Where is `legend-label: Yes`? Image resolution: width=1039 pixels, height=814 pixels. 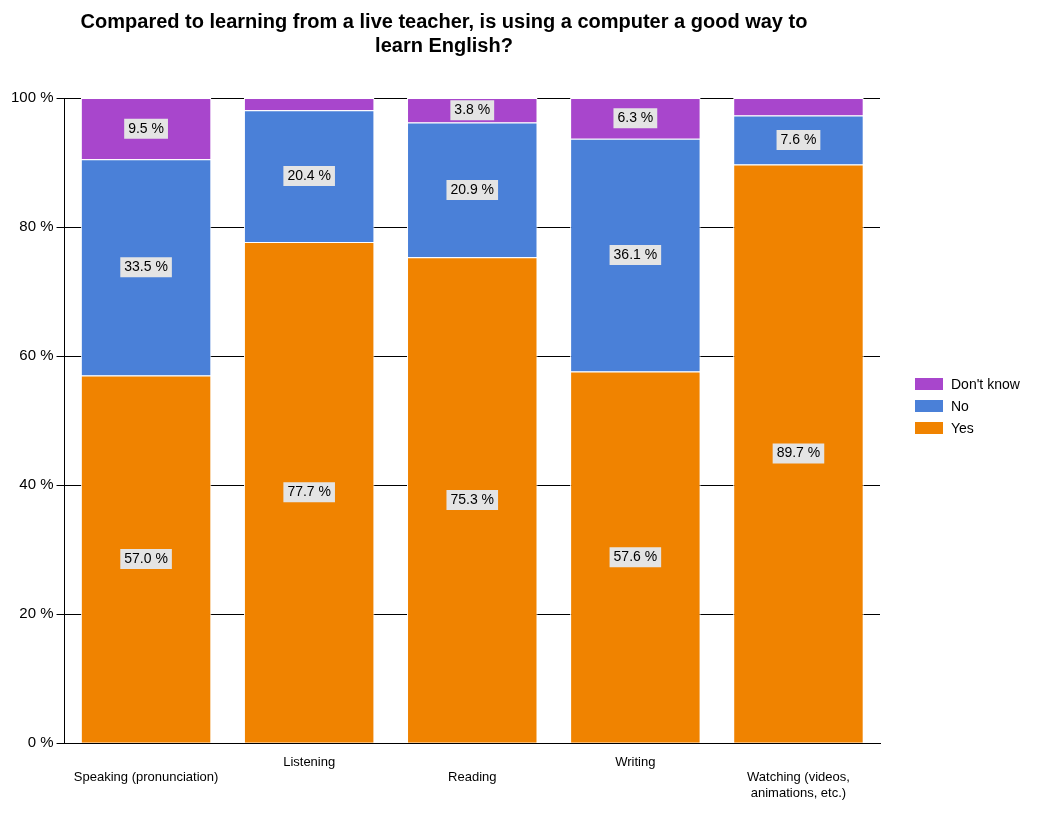
legend-label: Yes is located at coordinates (962, 428).